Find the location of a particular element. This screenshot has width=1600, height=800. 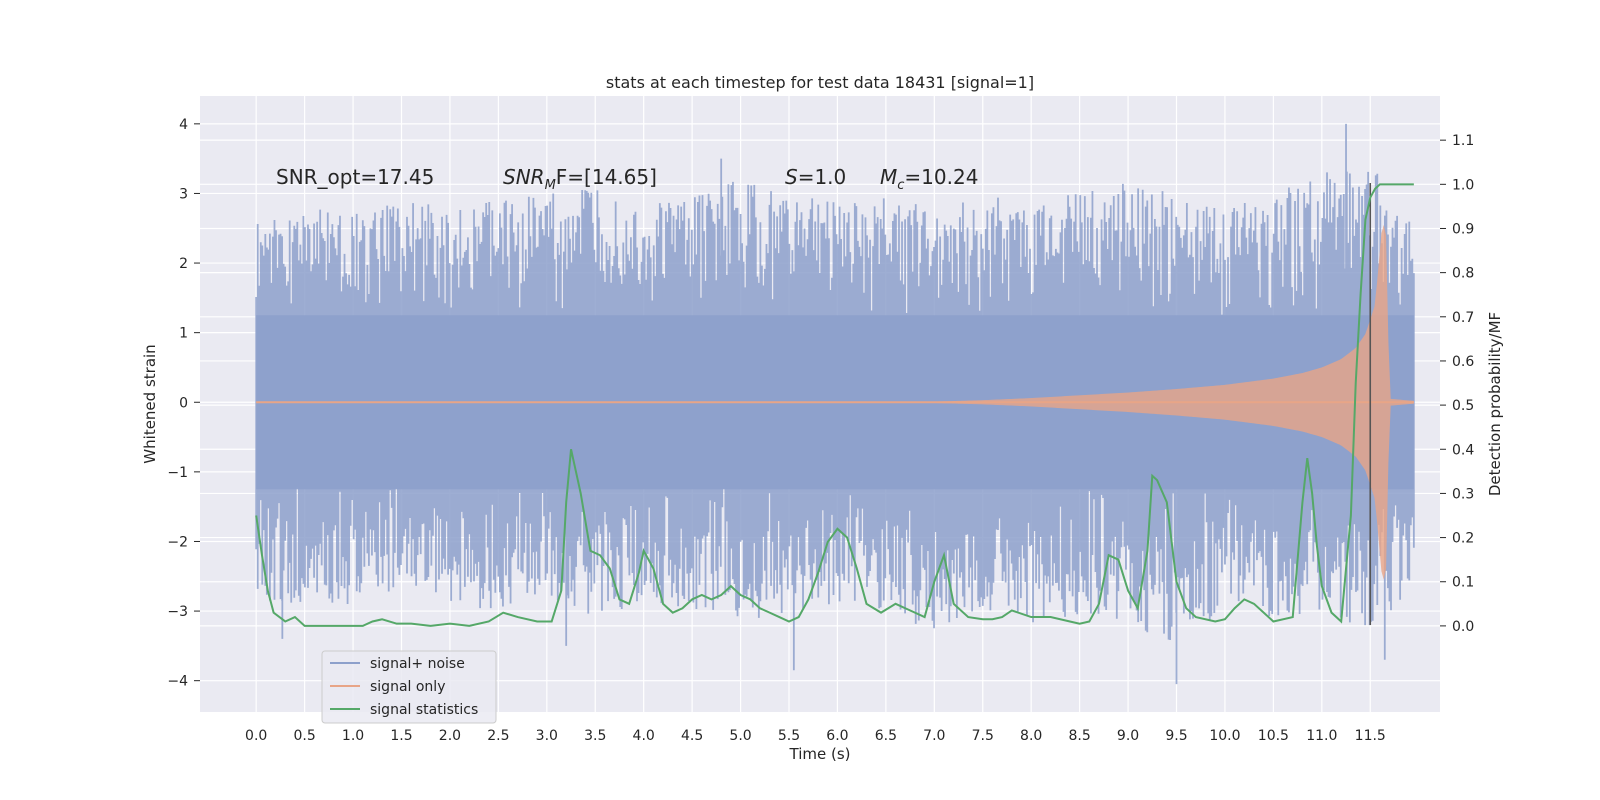

annotation-mc-rest: =10.24 is located at coordinates (941, 177).